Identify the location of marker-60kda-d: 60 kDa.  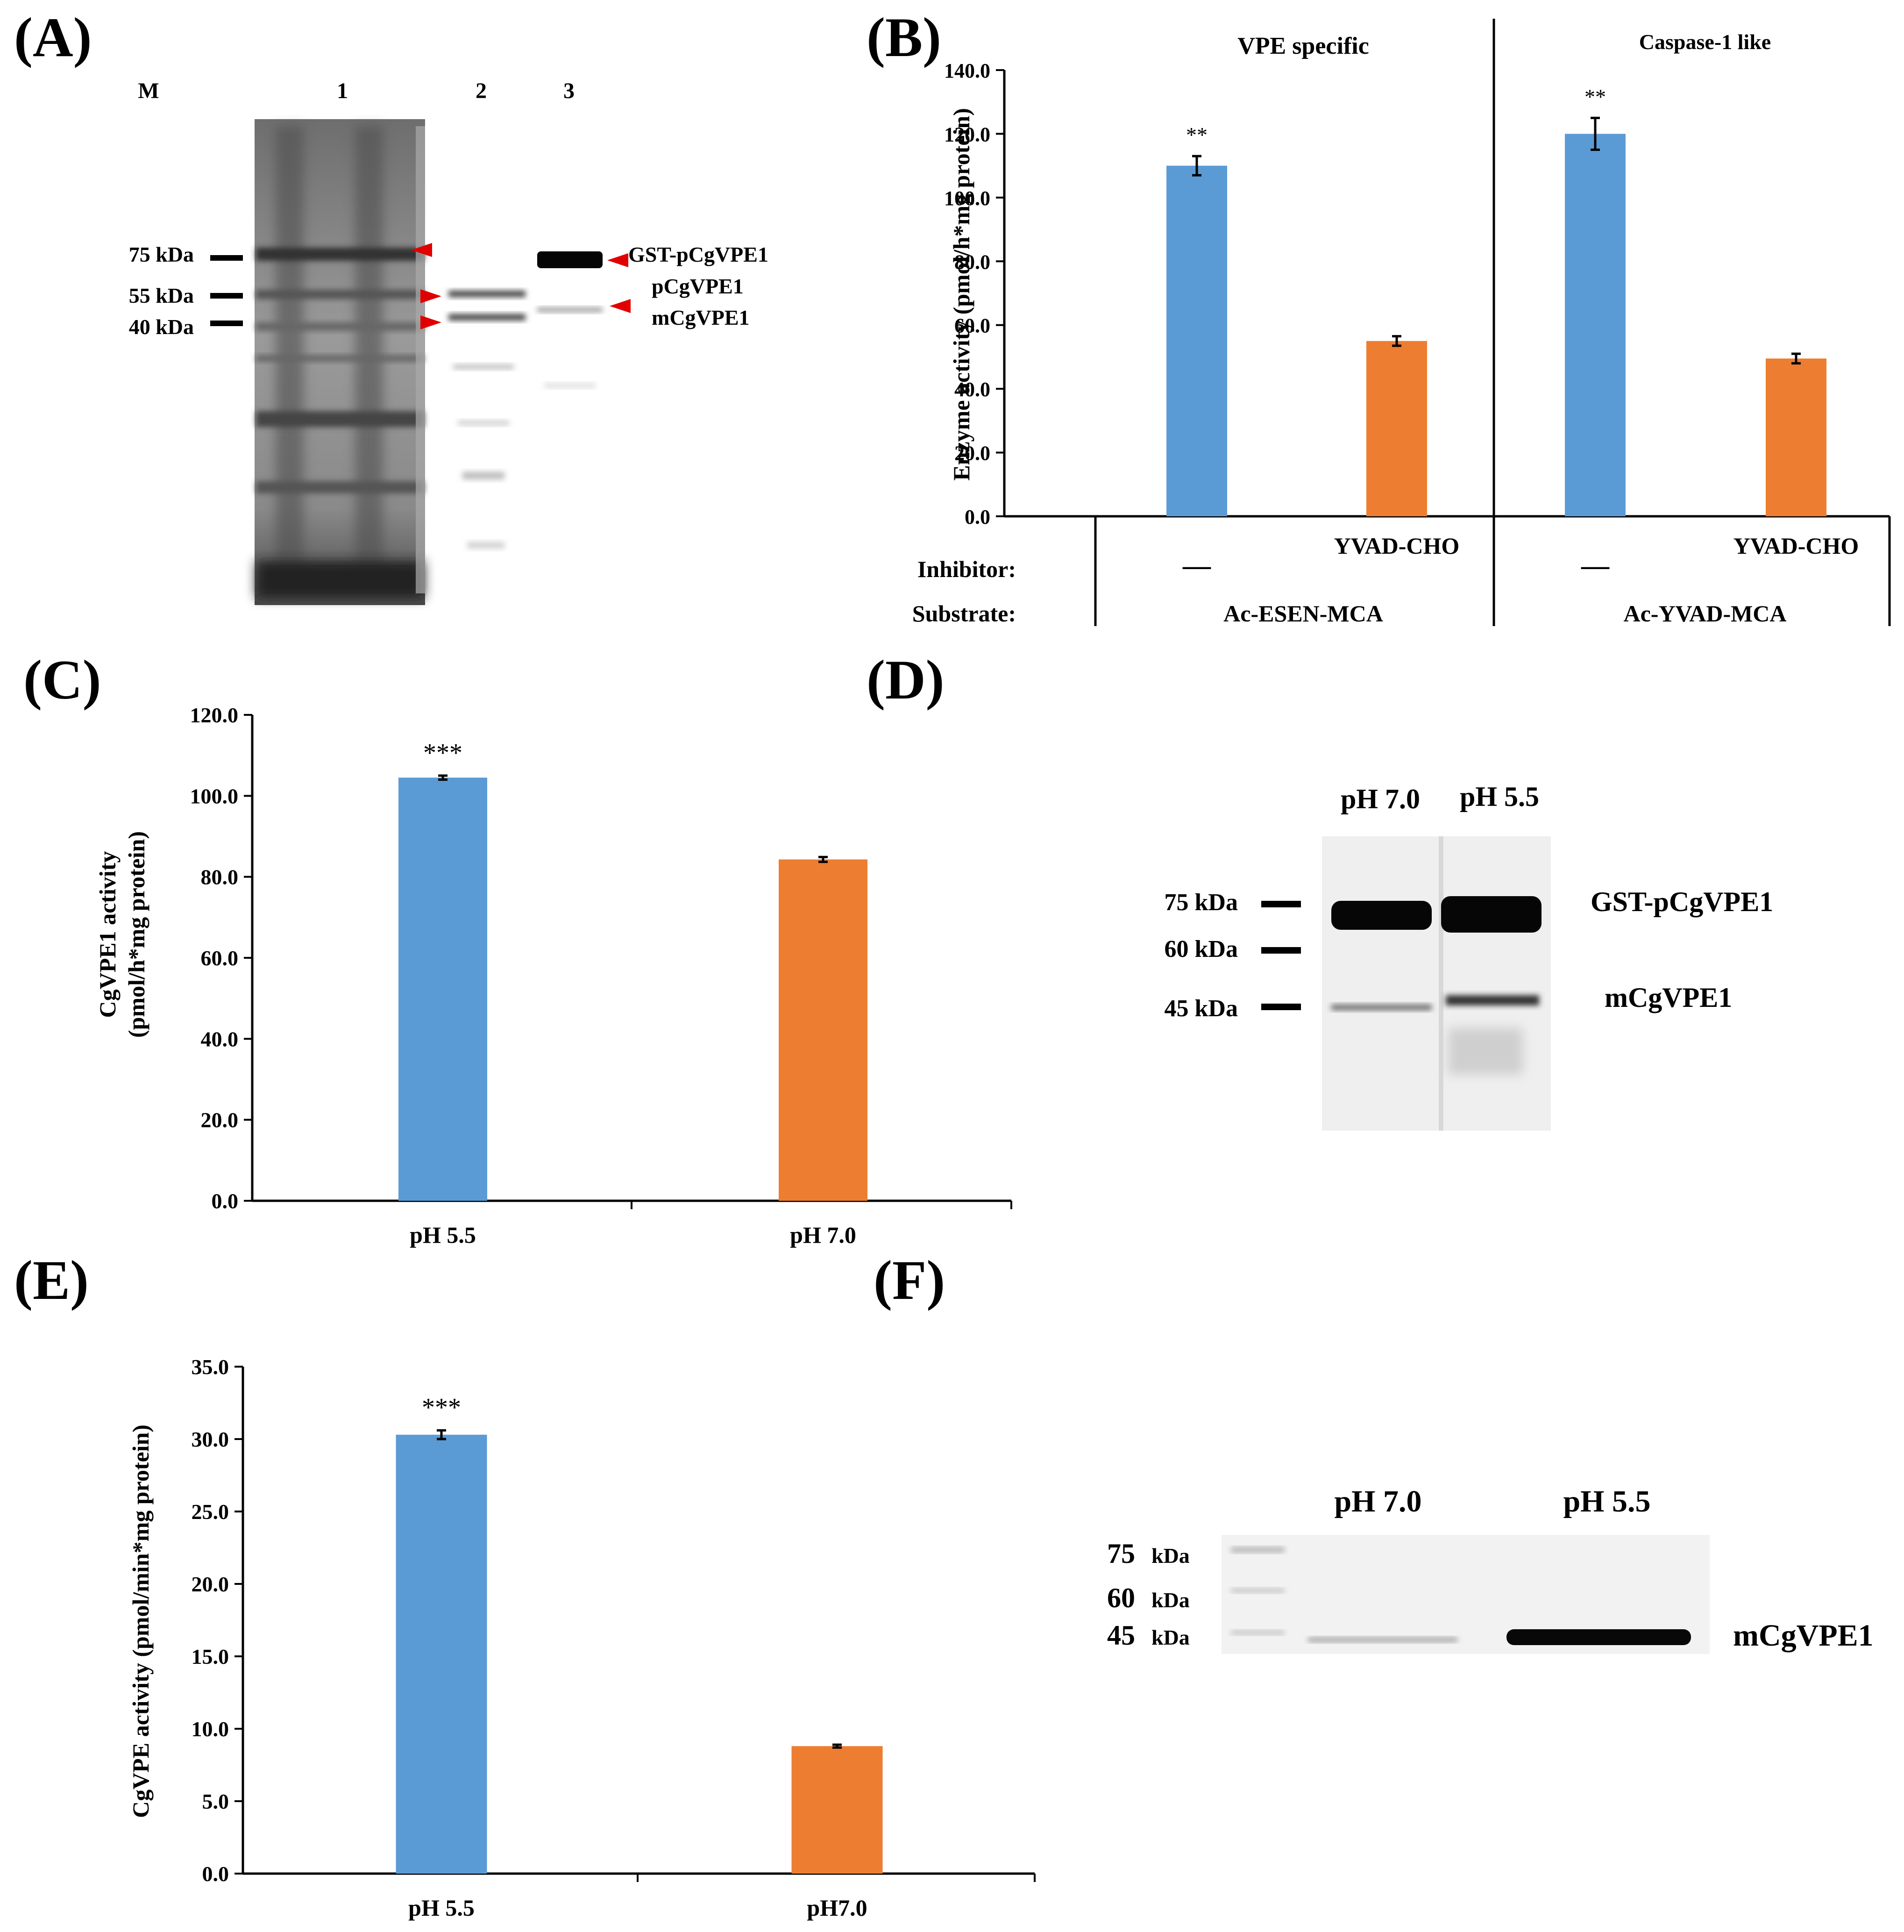
(1201, 949).